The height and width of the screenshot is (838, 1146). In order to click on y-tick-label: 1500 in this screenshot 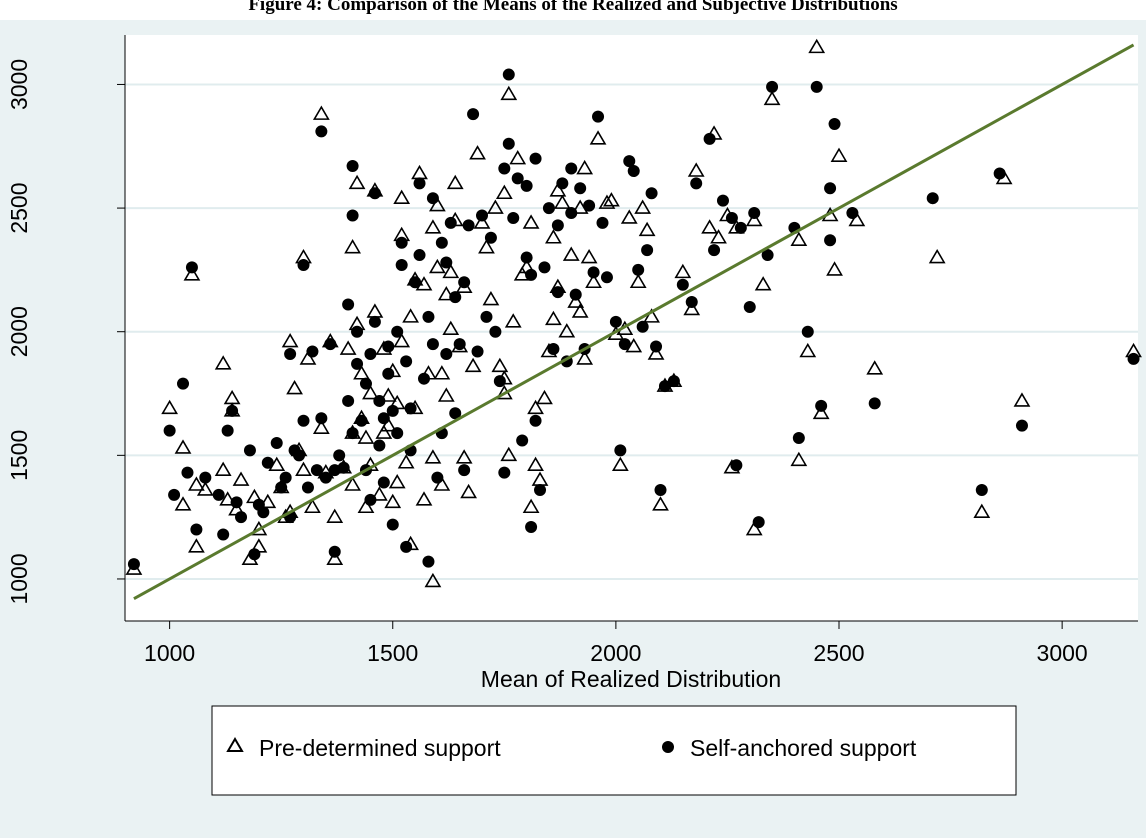, I will do `click(19, 455)`.